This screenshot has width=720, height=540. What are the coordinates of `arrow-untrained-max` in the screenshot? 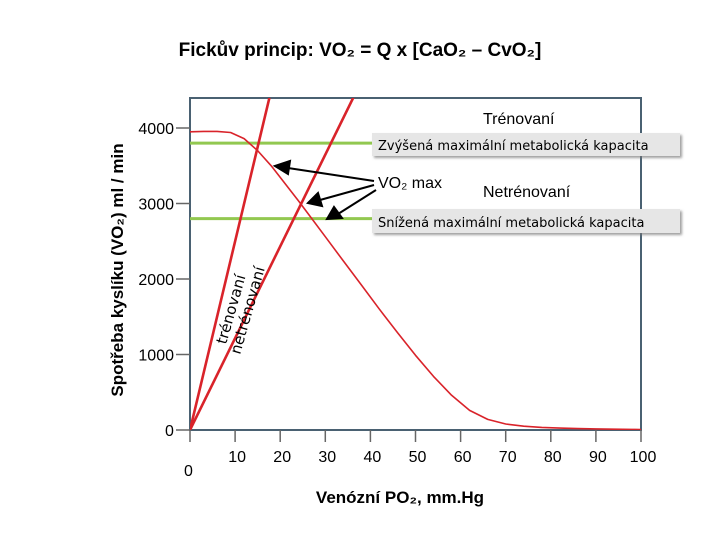 It's located at (347, 192).